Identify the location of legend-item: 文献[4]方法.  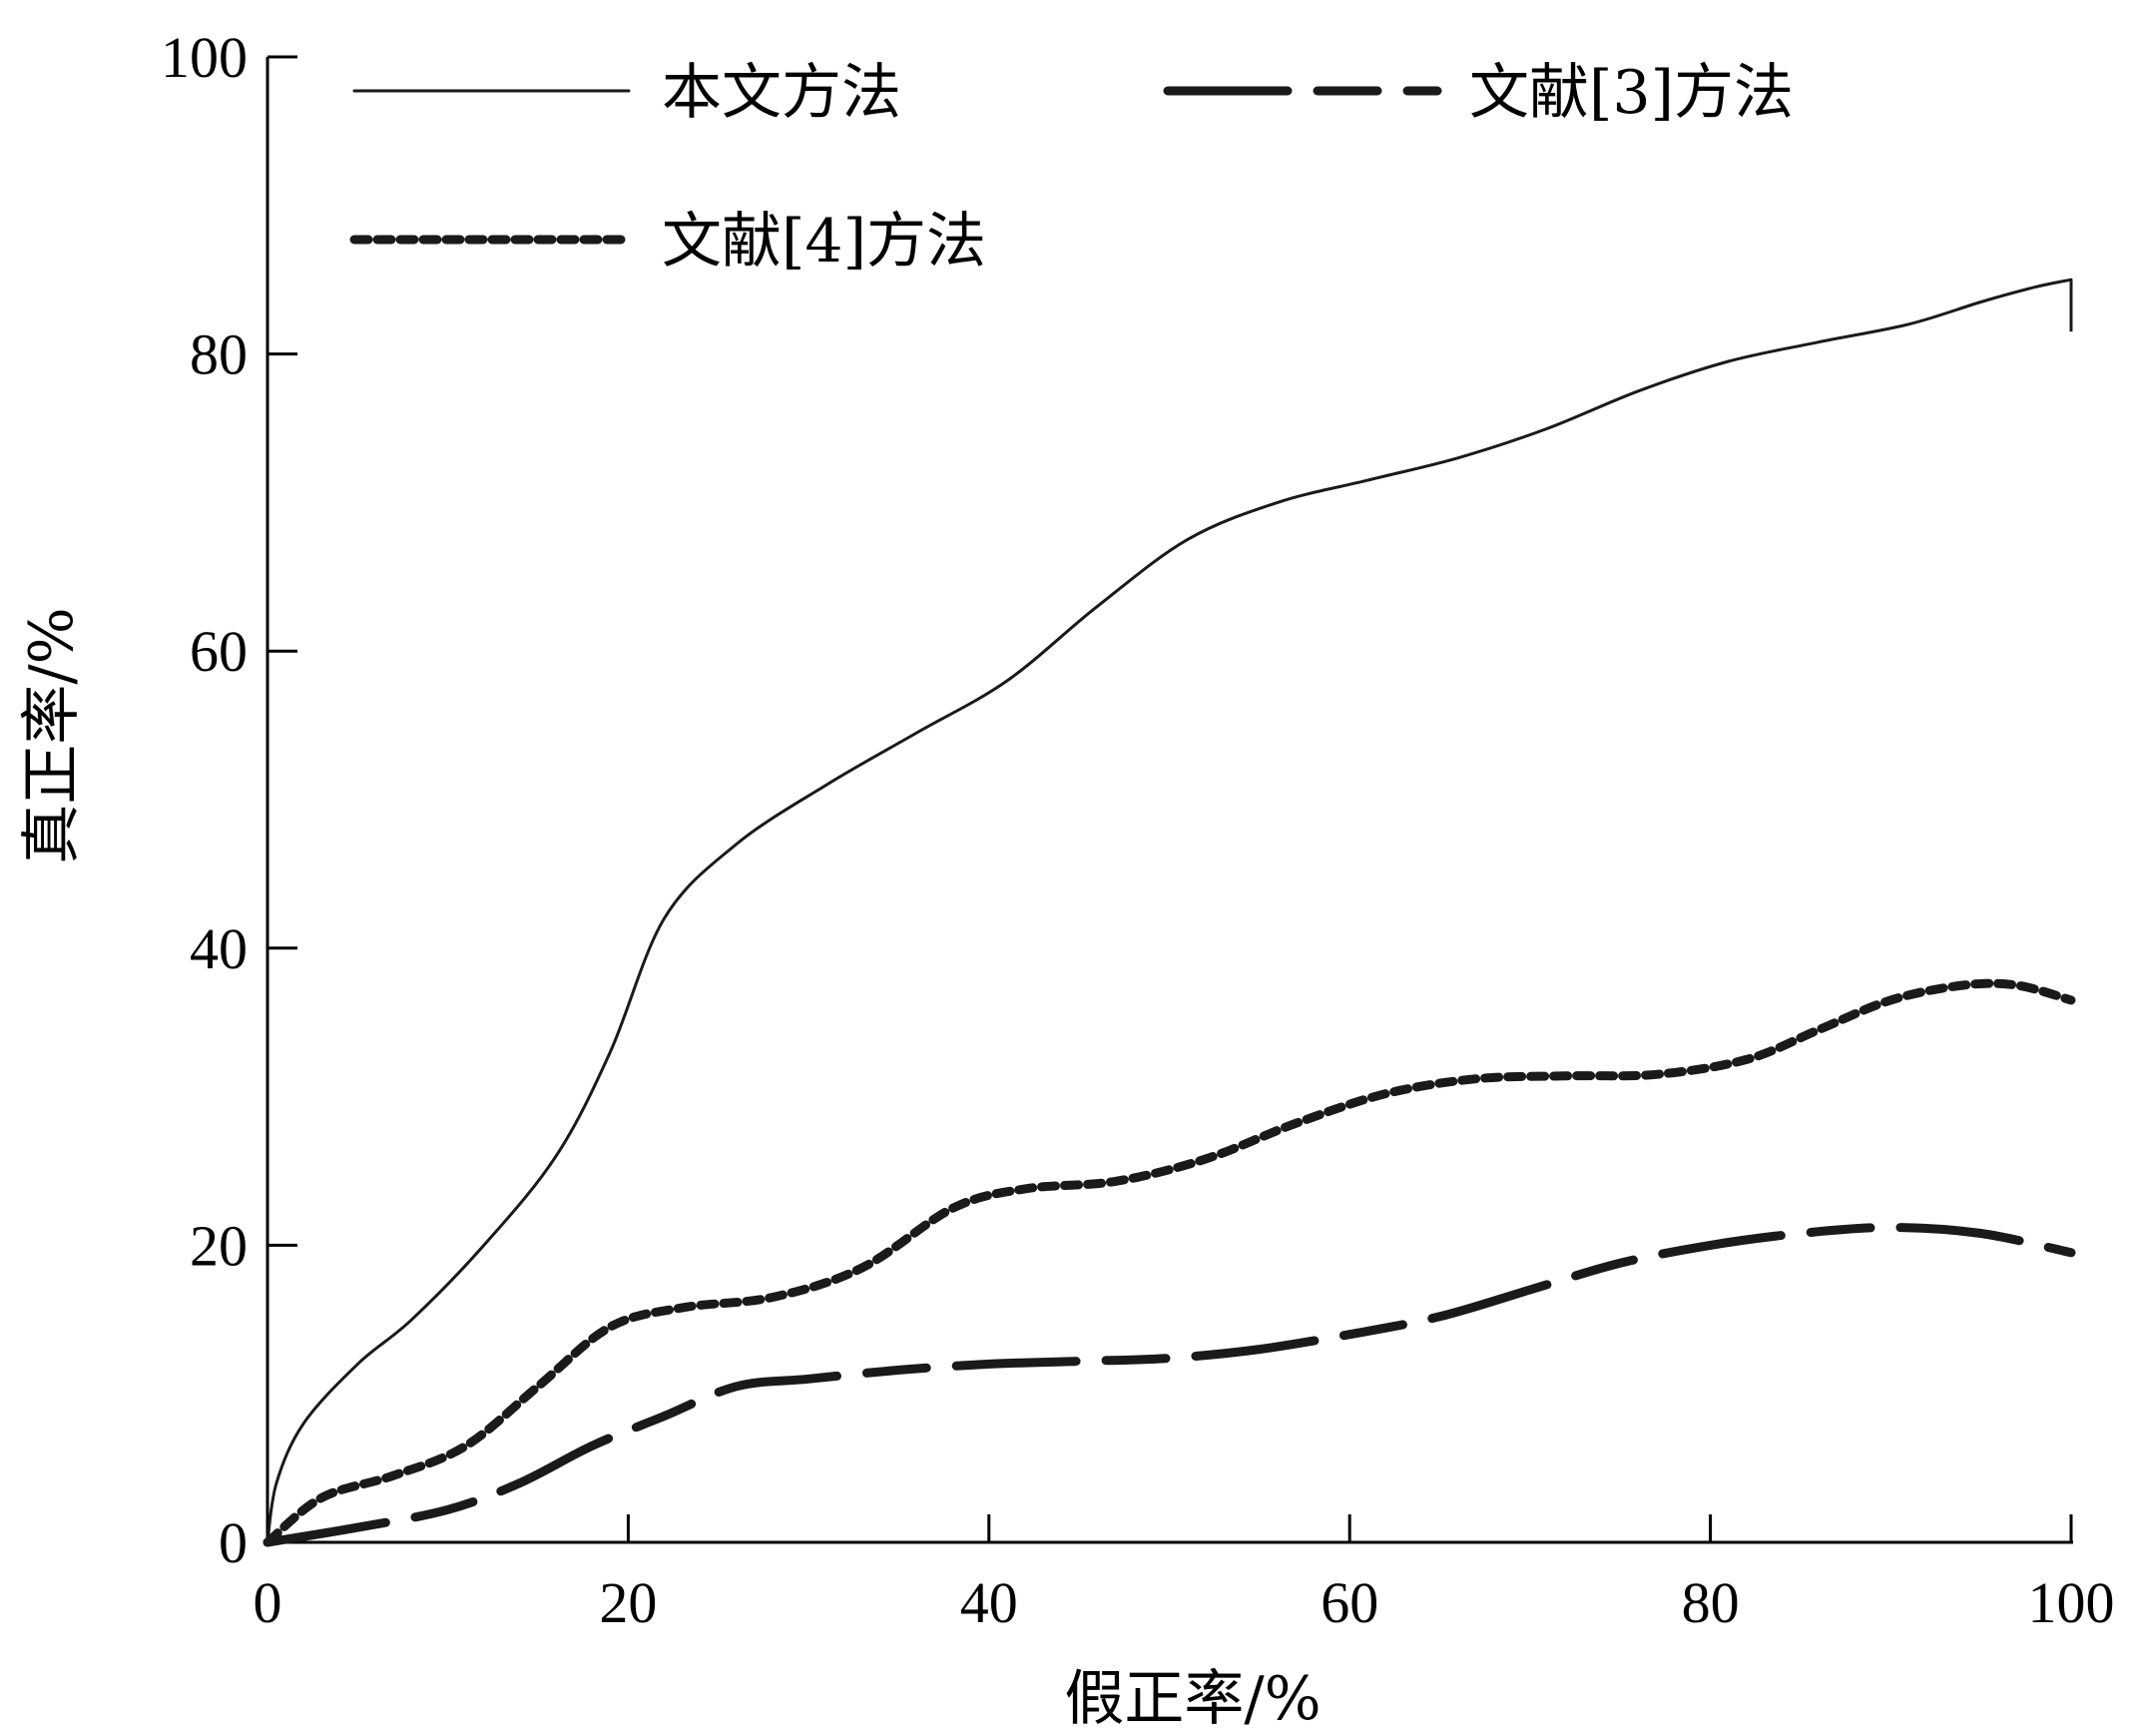
(667, 242).